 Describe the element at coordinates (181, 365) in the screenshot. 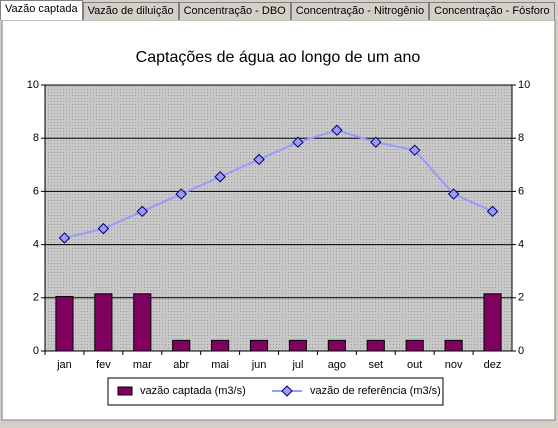

I see `x-tick-label: abr` at that location.